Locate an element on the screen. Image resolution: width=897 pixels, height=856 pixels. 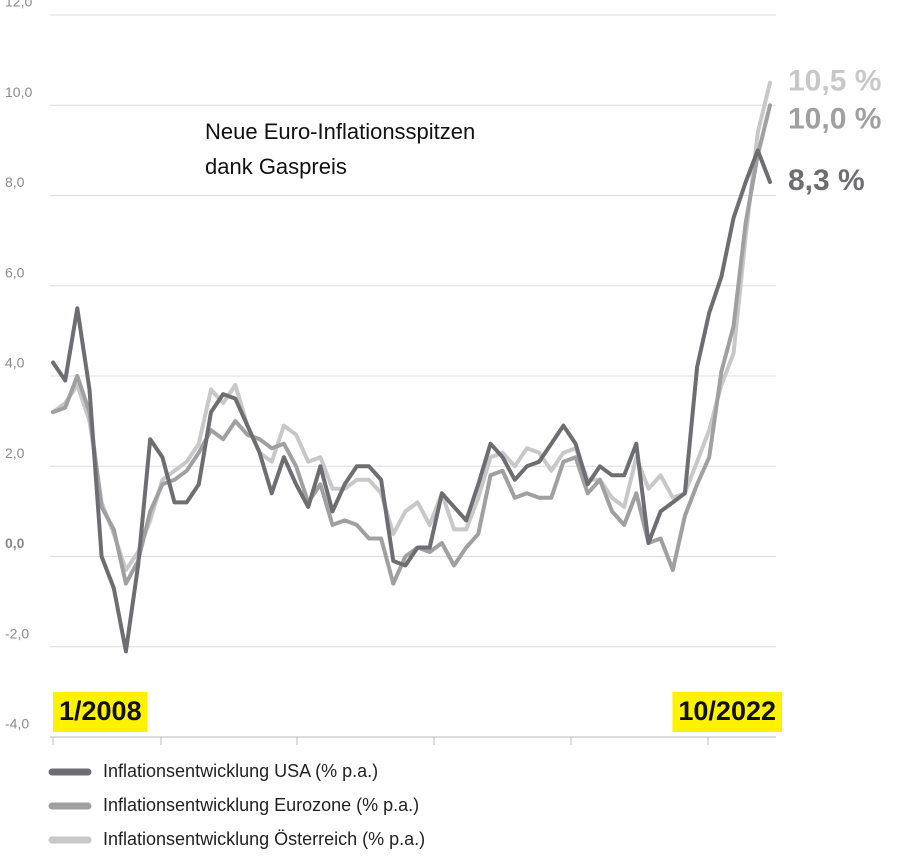
y-tick-label: -2,0 is located at coordinates (17, 633).